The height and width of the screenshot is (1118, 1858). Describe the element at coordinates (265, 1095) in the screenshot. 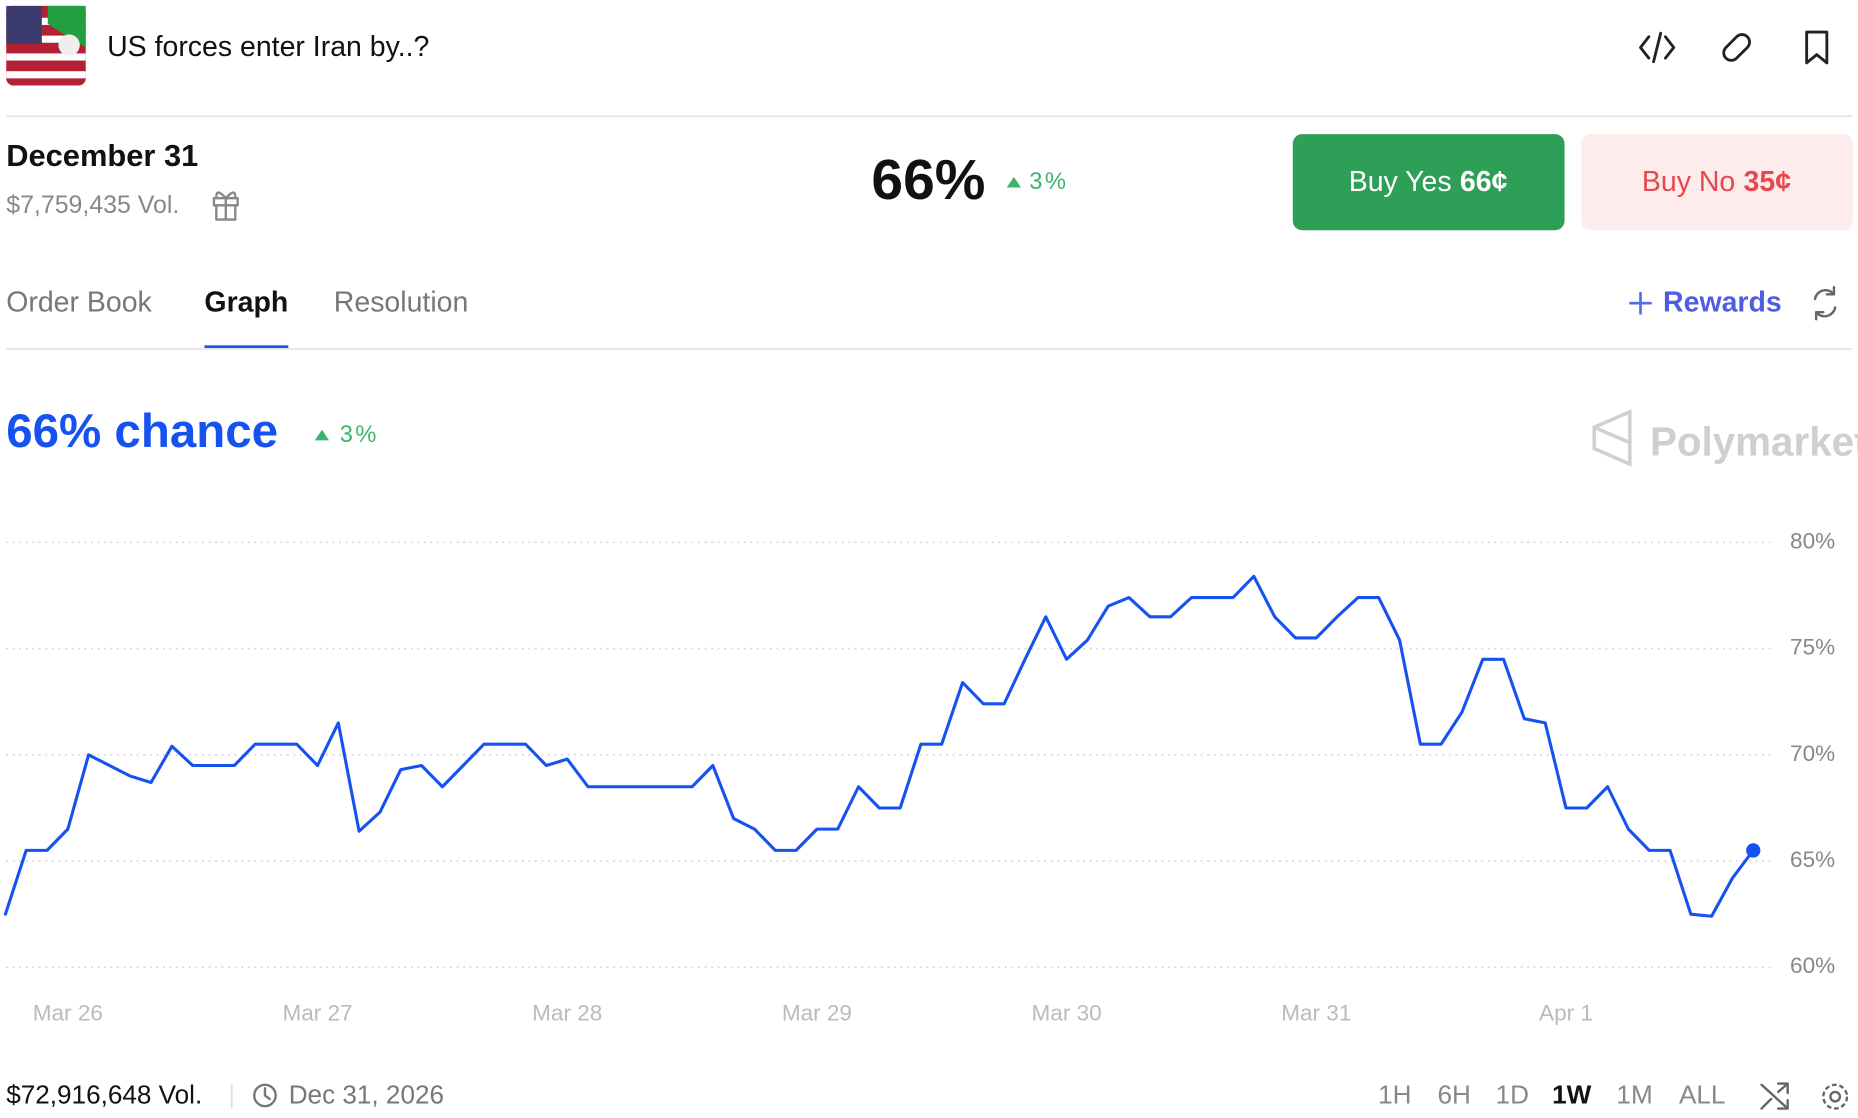

I see `clock-icon` at that location.